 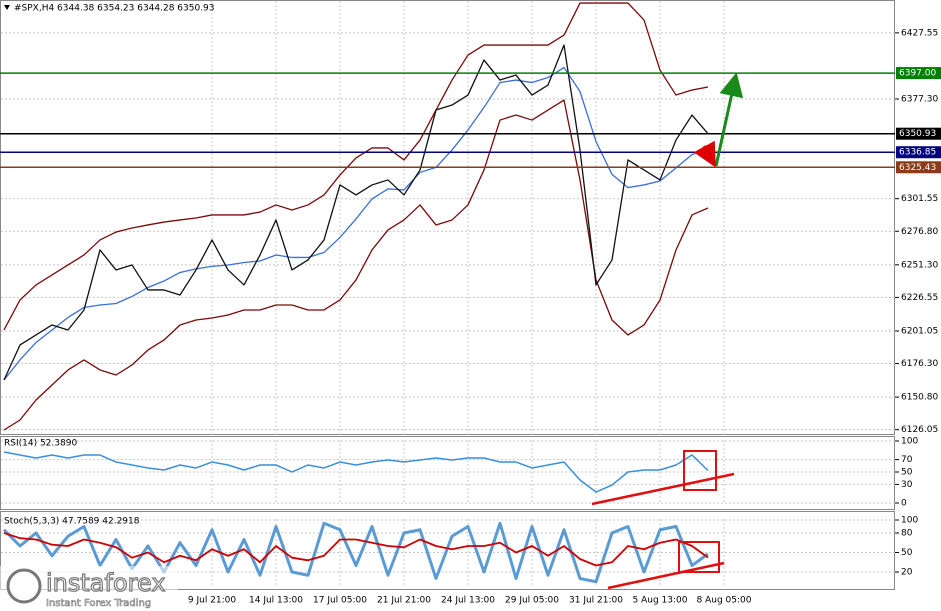 I want to click on stoch-panel, so click(x=447, y=550).